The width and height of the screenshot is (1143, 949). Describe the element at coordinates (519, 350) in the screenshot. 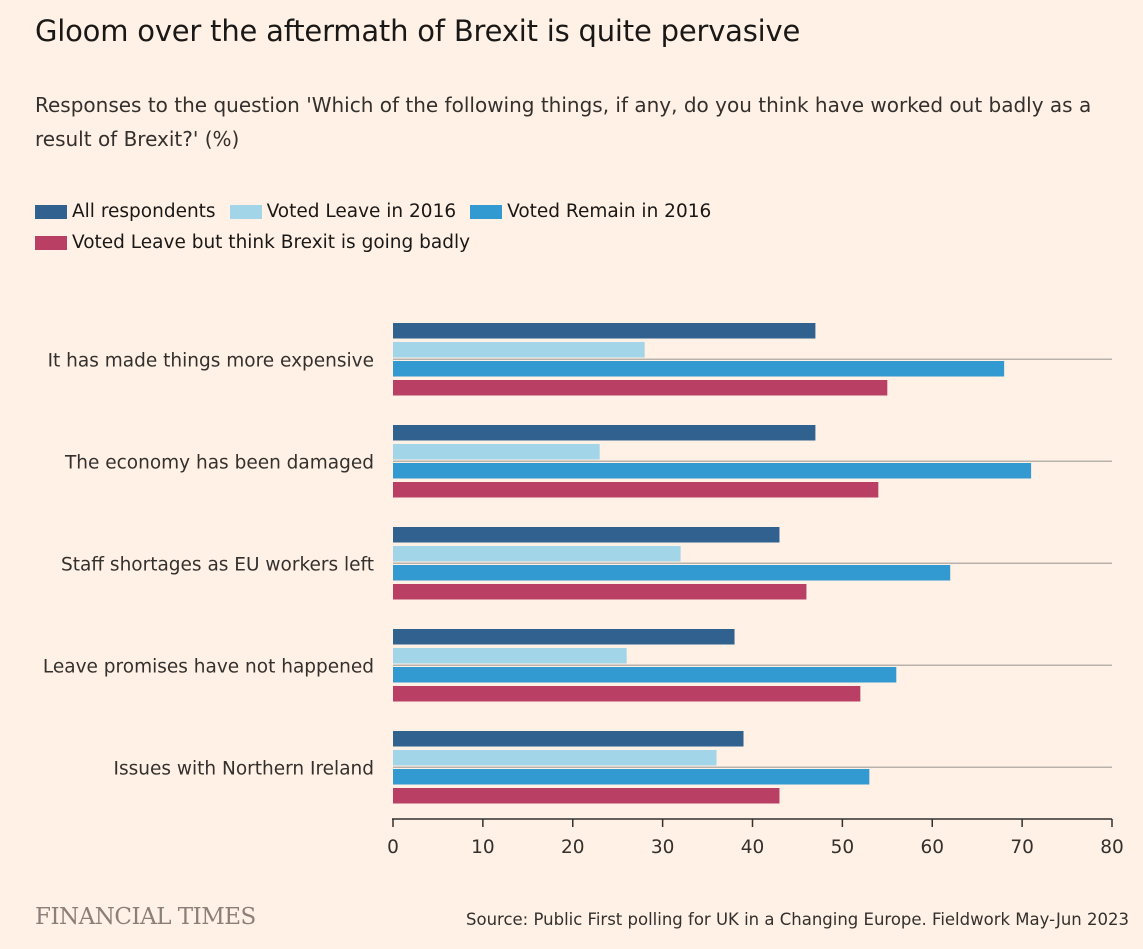

I see `bar-voted-leave-in-2016-it-has-made-things-more-expensive` at that location.